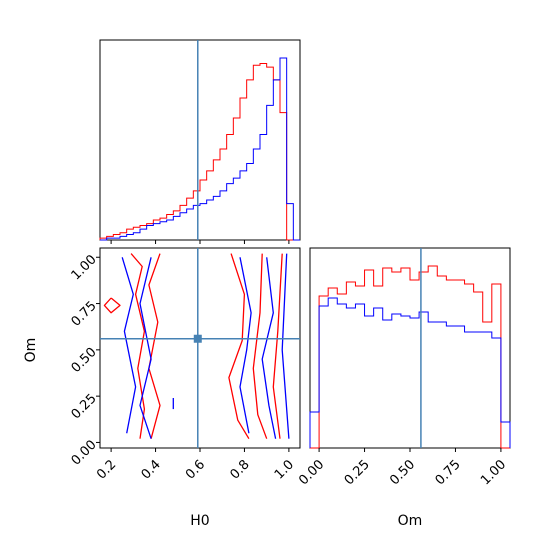 The image size is (550, 550). I want to click on contour-y-ticks: 0.00 0.25 0.50 0.75 1.00, so click(84, 360).